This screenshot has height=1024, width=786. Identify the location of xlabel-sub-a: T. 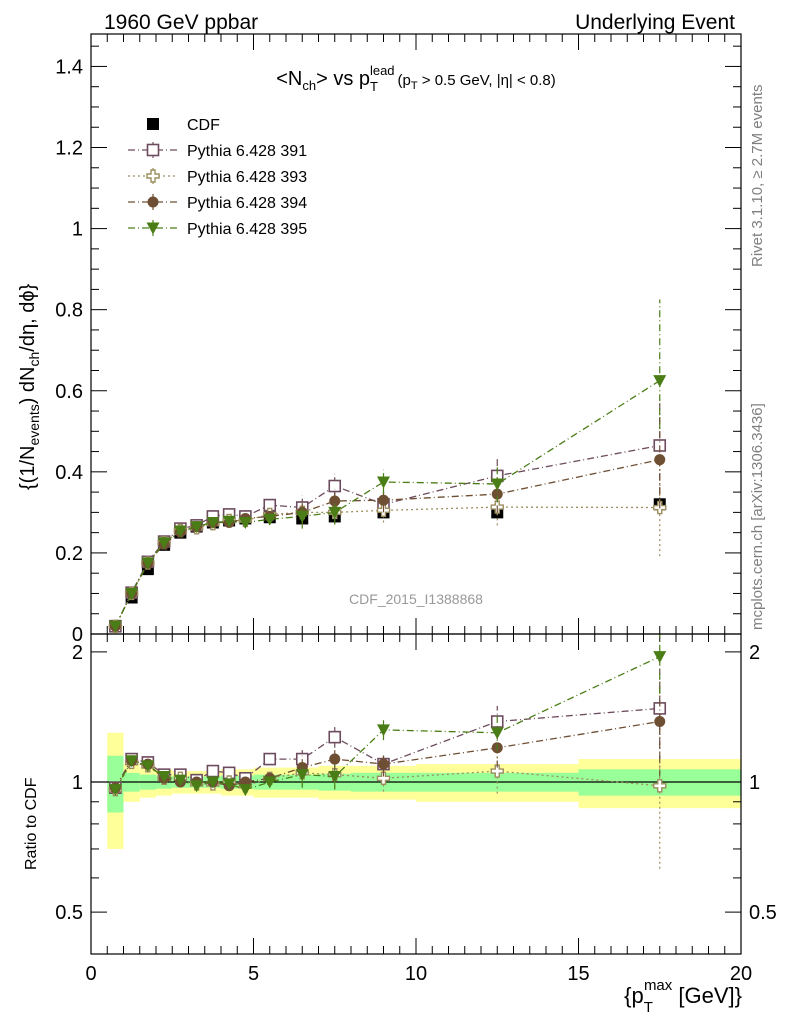
(648, 1007).